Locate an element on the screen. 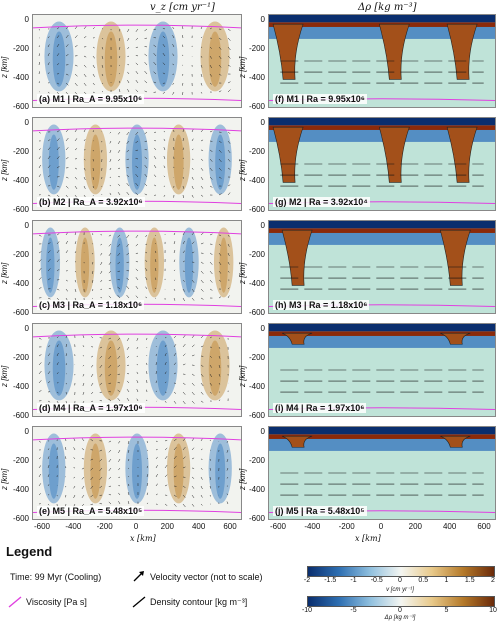  panel-label: (i) M4 | Ra = 1.97x10⁶ is located at coordinates (319, 408).